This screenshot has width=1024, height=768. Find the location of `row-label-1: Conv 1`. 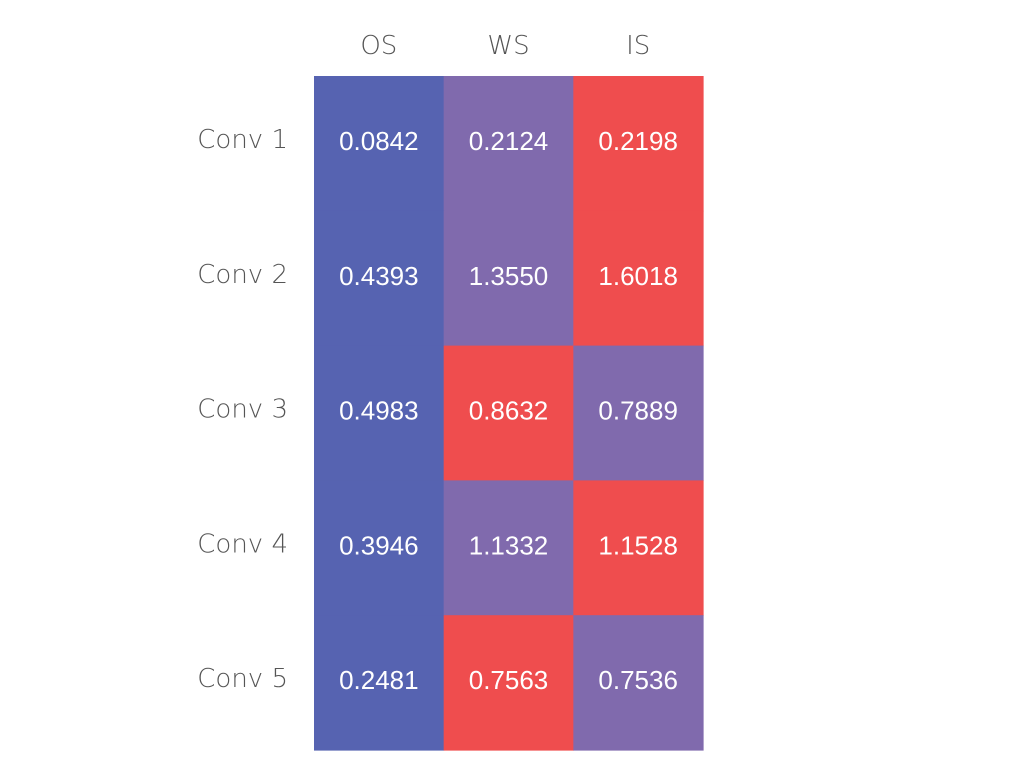

row-label-1: Conv 1 is located at coordinates (242, 140).